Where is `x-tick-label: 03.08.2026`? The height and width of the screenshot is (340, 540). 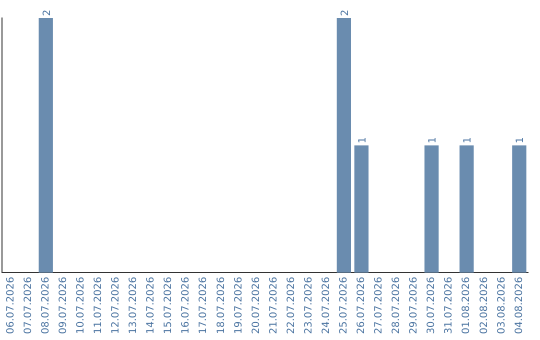 x-tick-label: 03.08.2026 is located at coordinates (502, 305).